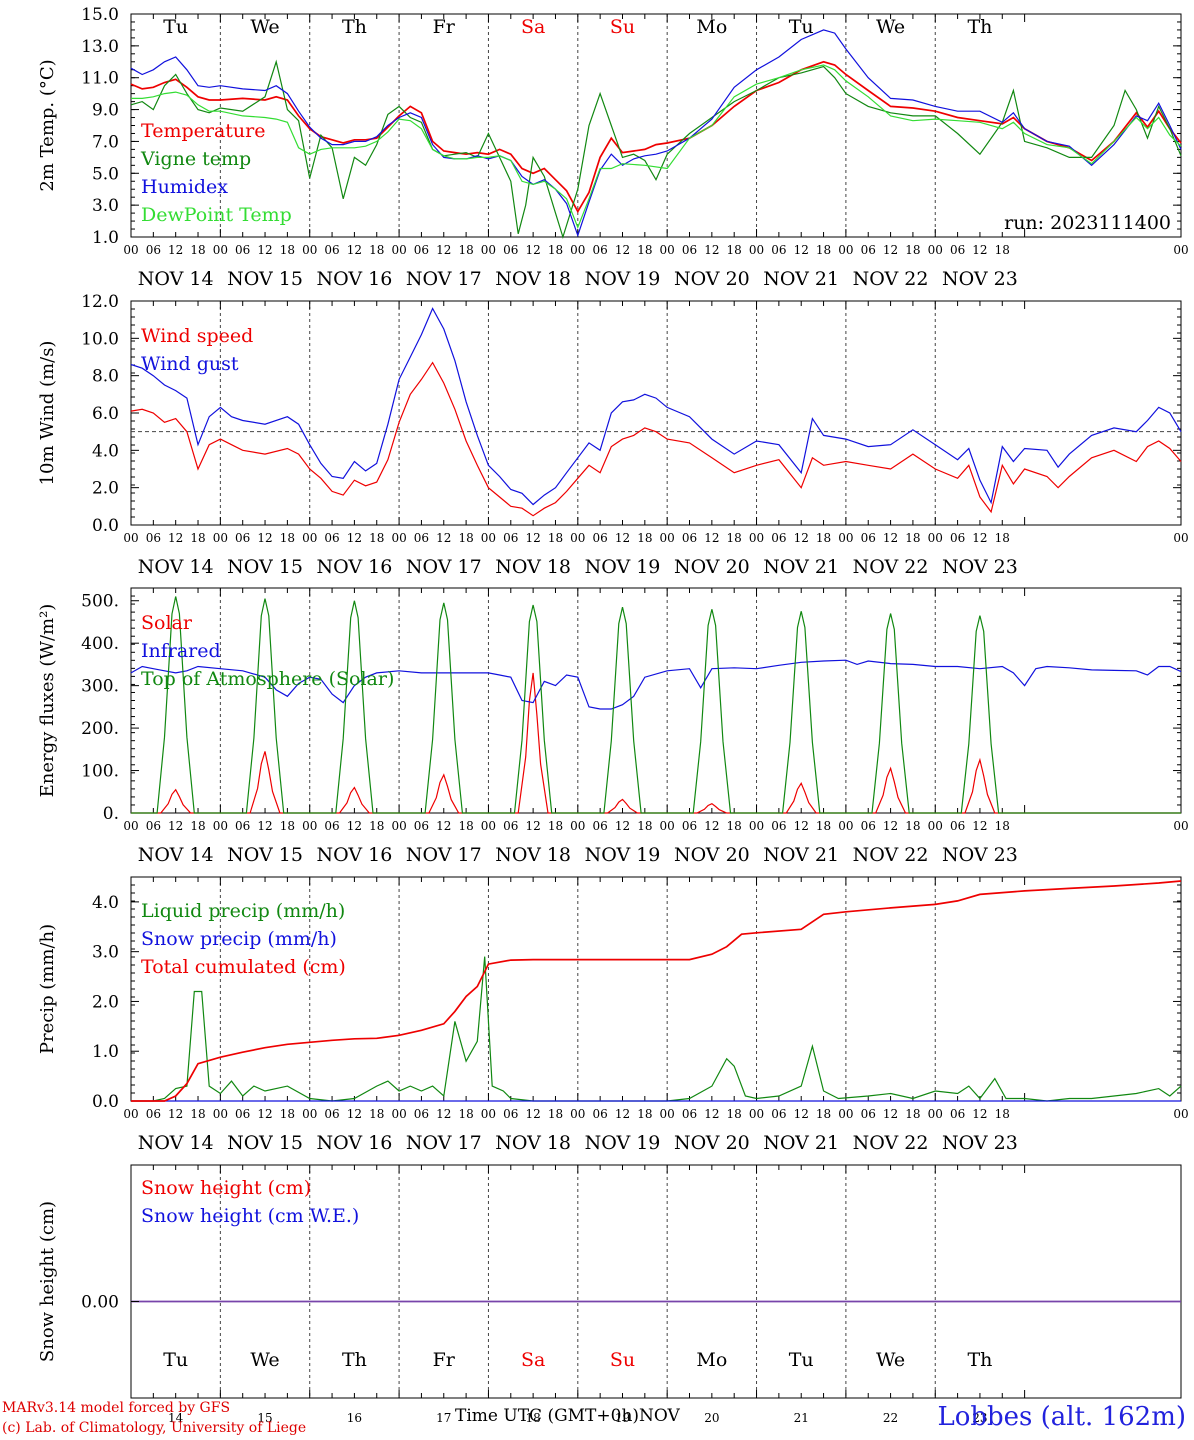  What do you see at coordinates (105, 489) in the screenshot?
I see `y-tick-label: 2.0` at bounding box center [105, 489].